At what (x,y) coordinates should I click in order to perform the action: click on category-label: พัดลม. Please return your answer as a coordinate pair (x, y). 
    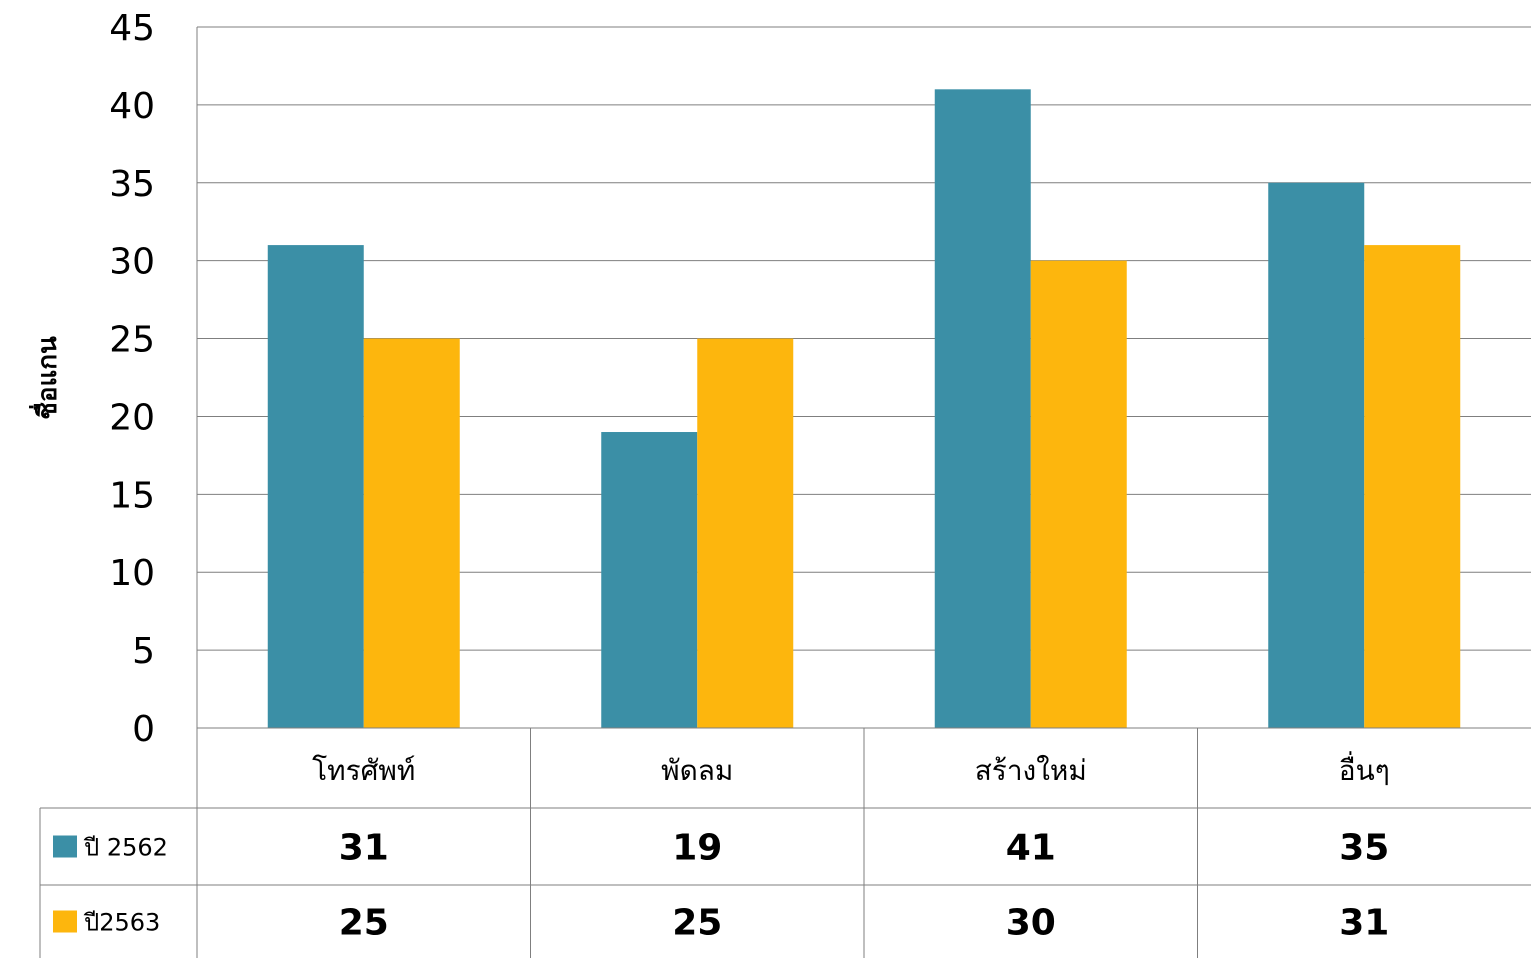
    Looking at the image, I should click on (697, 770).